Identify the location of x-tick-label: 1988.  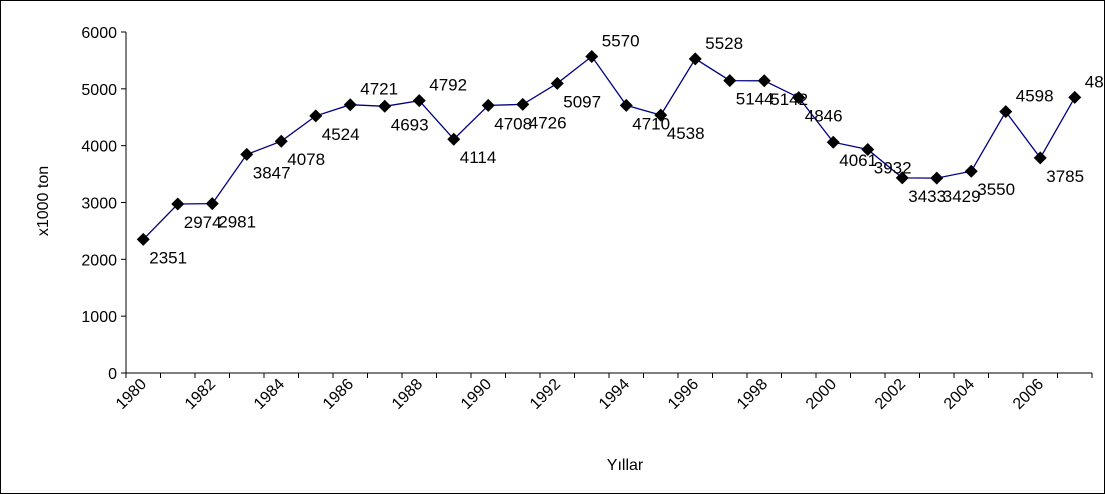
(407, 394).